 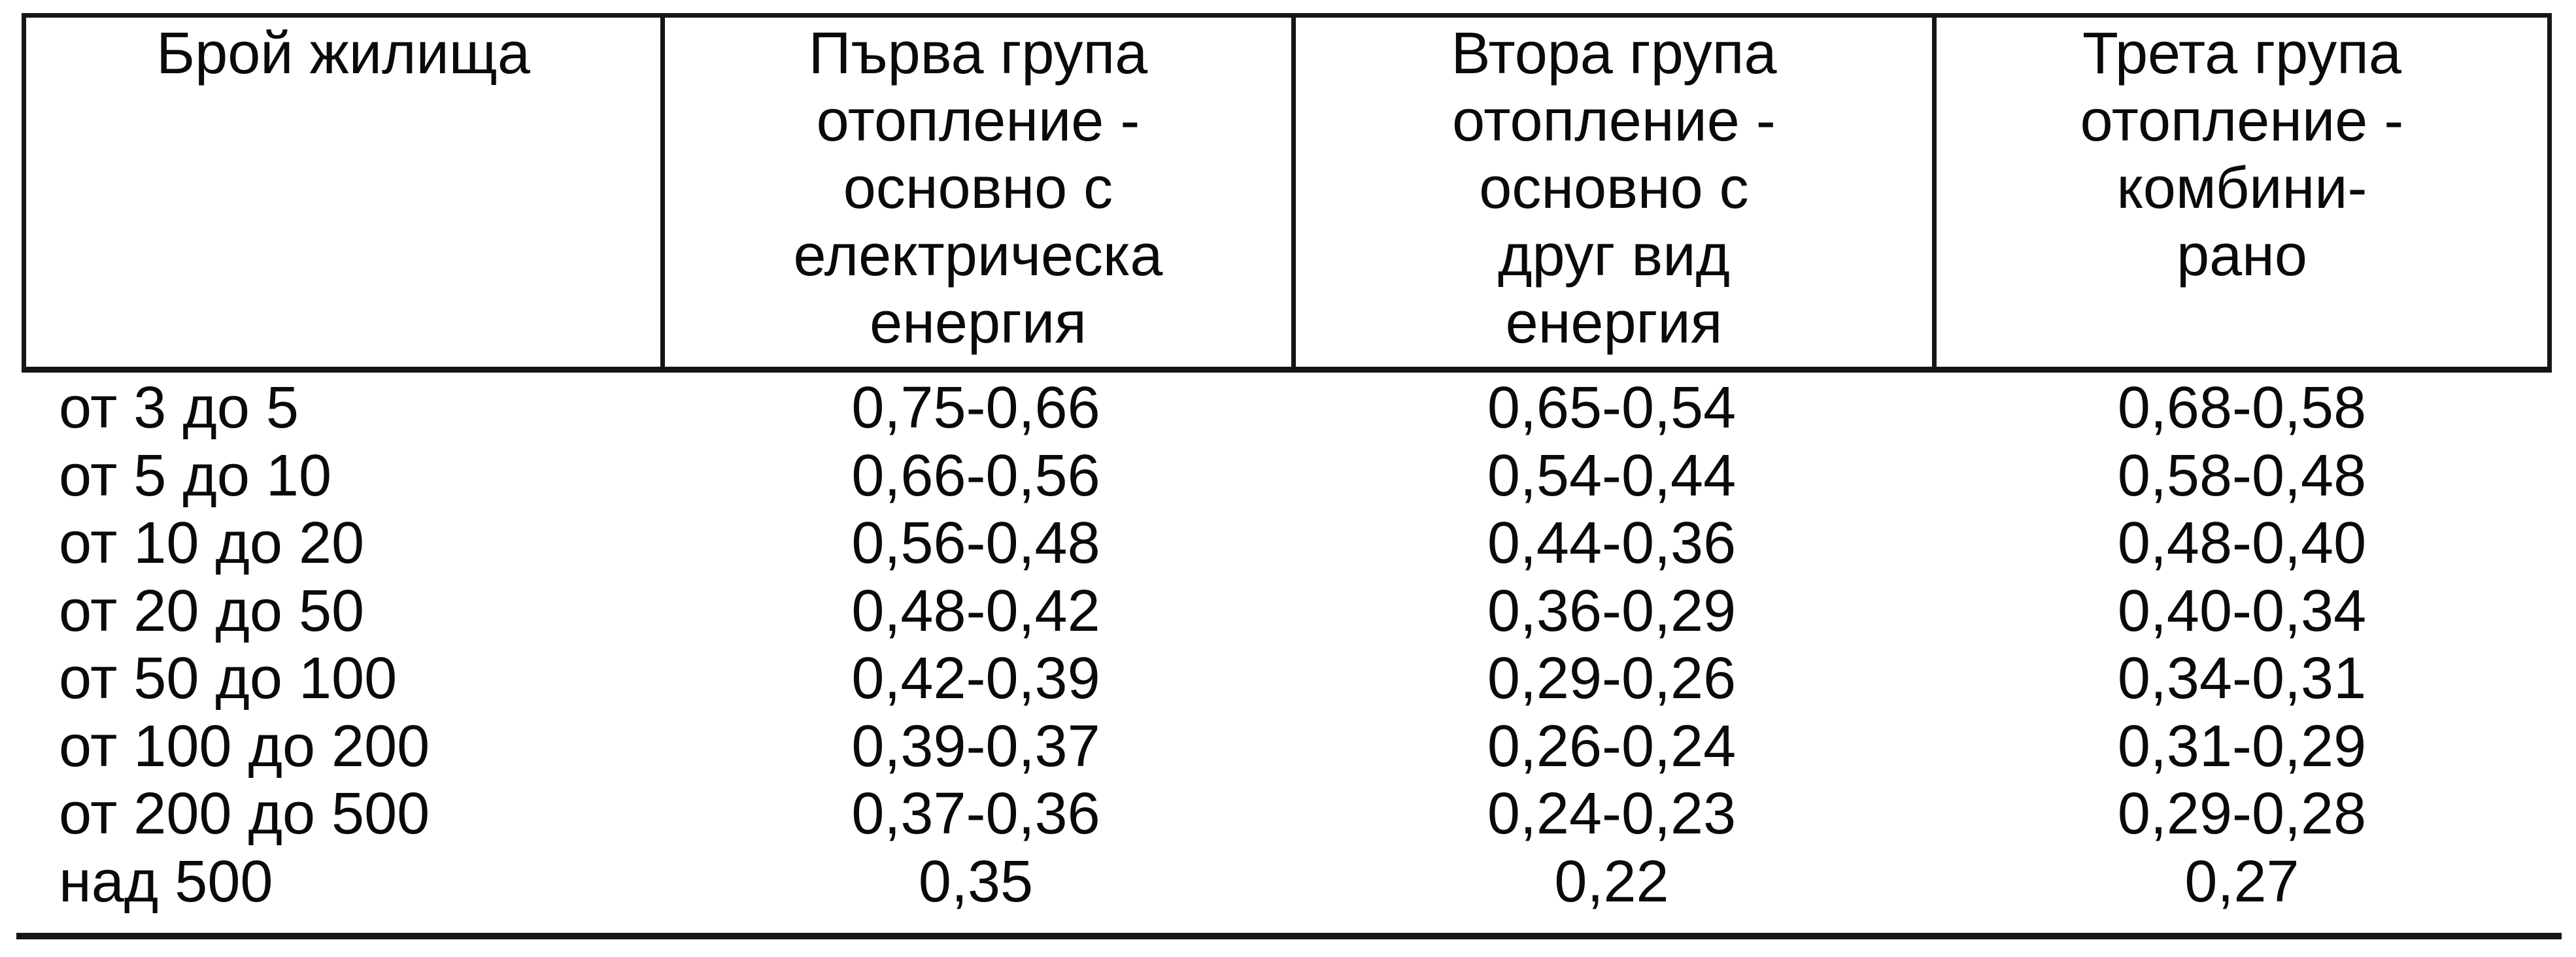 What do you see at coordinates (2242, 814) in the screenshot?
I see `cell-group3: 0,29-0,28` at bounding box center [2242, 814].